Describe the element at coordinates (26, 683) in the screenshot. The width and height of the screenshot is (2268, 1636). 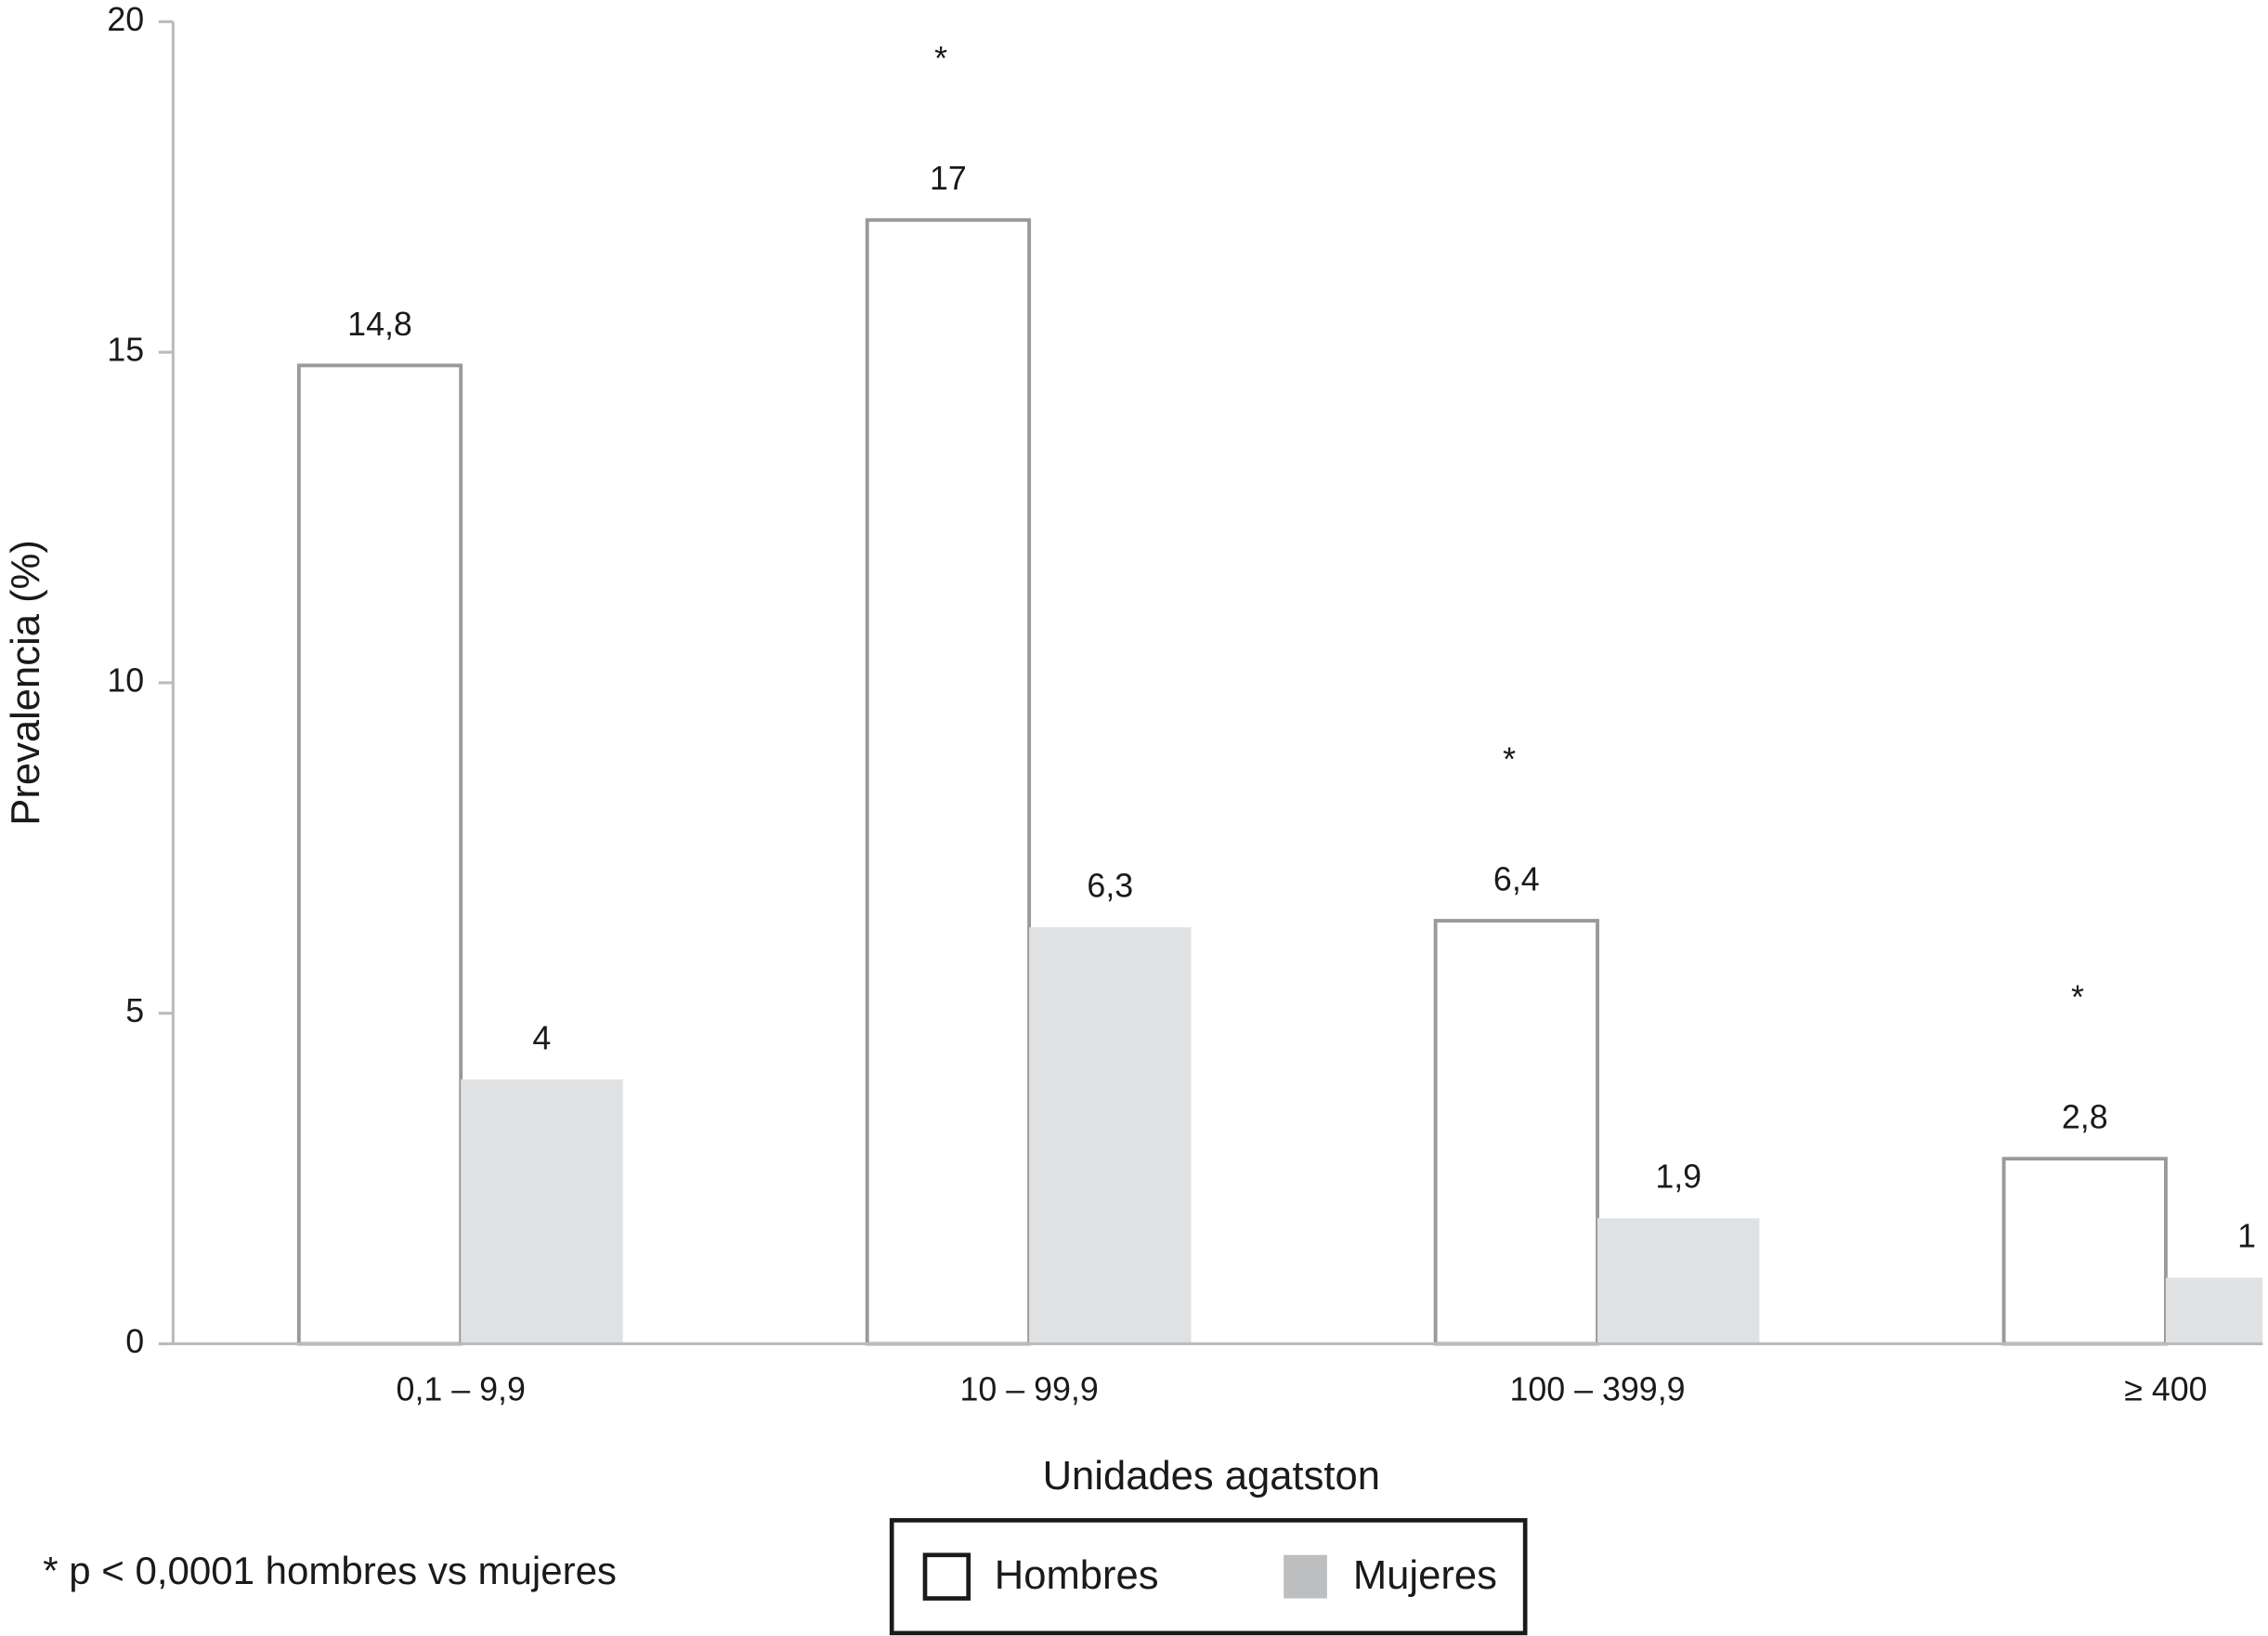
I see `y-axis-title: Prevalencia (%)` at that location.